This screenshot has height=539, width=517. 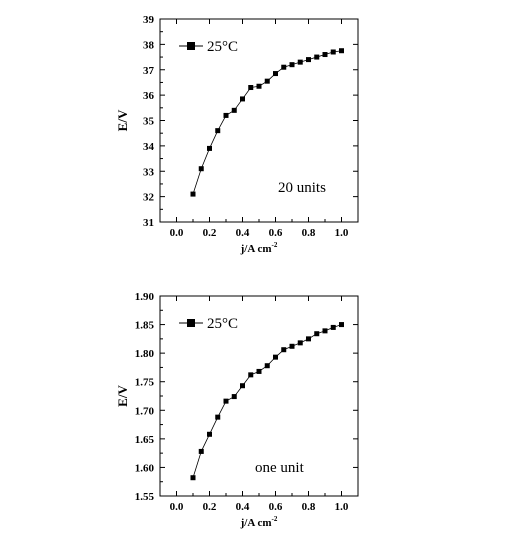 What do you see at coordinates (145, 497) in the screenshot?
I see `y-tick-label: 1.55` at bounding box center [145, 497].